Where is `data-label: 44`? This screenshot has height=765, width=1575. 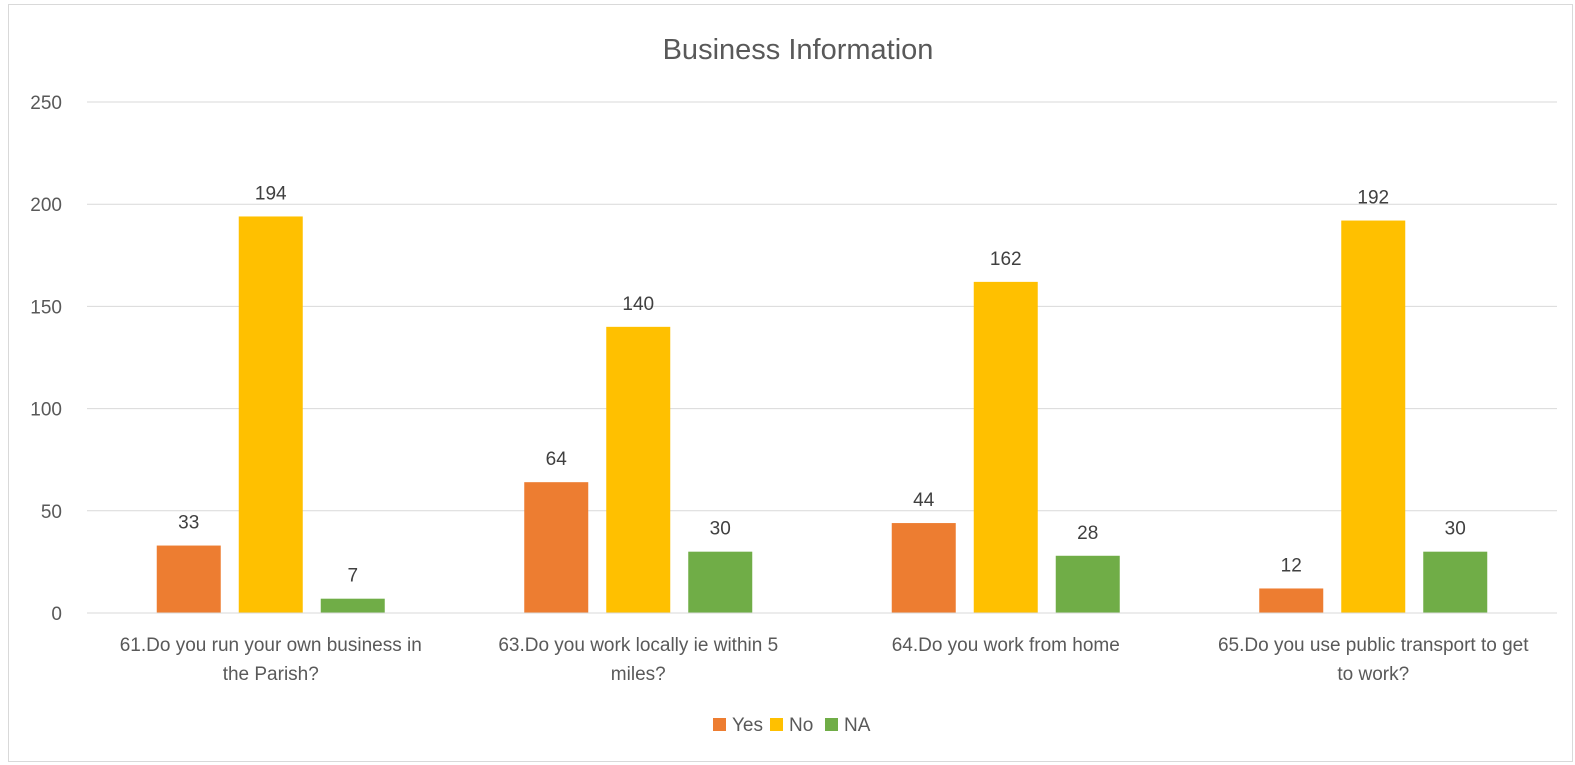
data-label: 44 is located at coordinates (924, 500).